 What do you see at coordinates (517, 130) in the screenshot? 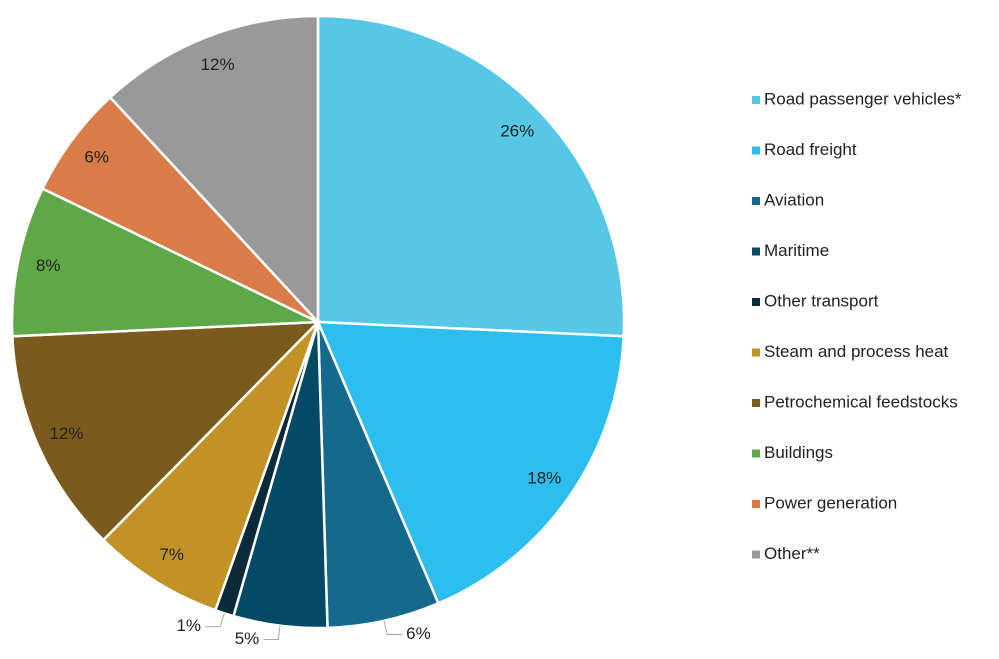
I see `data-label: 26%` at bounding box center [517, 130].